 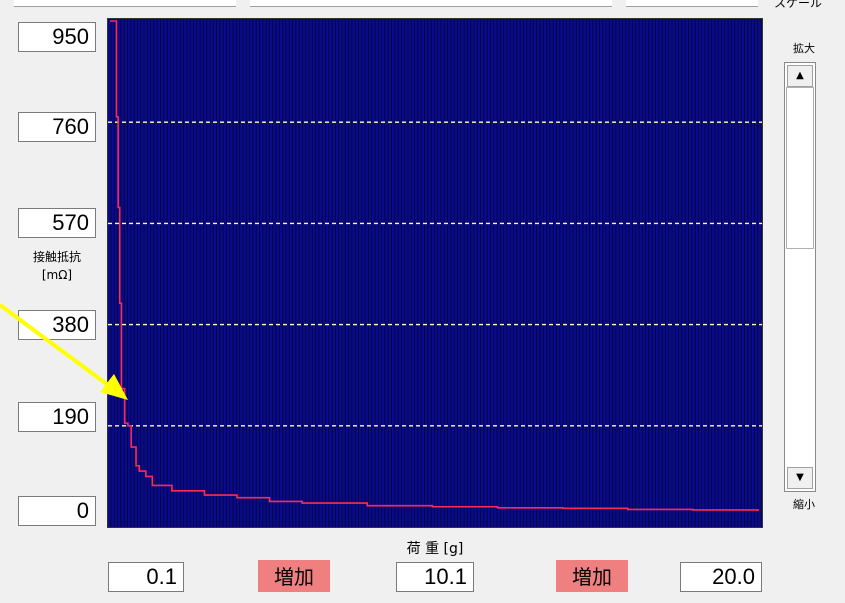 I want to click on scale-scrollbar: ▲ ▼, so click(x=800, y=277).